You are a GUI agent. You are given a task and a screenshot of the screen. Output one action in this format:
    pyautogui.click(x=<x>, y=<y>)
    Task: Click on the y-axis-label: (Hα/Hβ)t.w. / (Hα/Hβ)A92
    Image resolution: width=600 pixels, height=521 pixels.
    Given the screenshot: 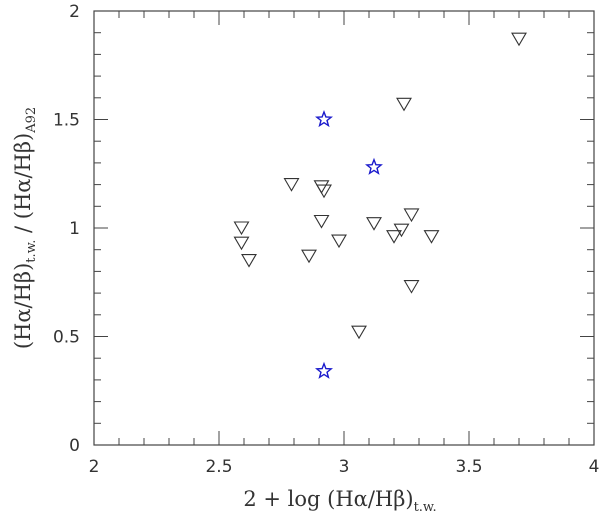 What is the action you would take?
    pyautogui.click(x=25, y=228)
    